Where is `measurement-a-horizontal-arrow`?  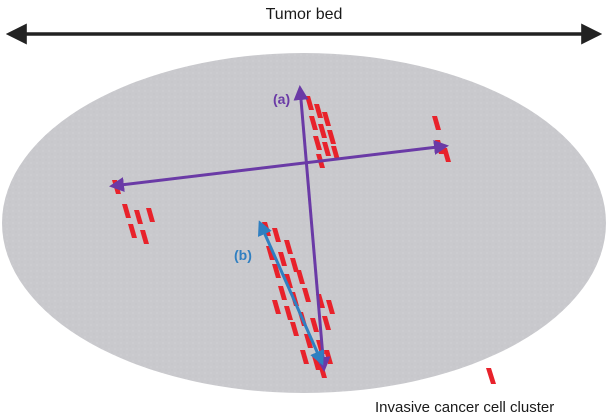 measurement-a-horizontal-arrow is located at coordinates (279, 166).